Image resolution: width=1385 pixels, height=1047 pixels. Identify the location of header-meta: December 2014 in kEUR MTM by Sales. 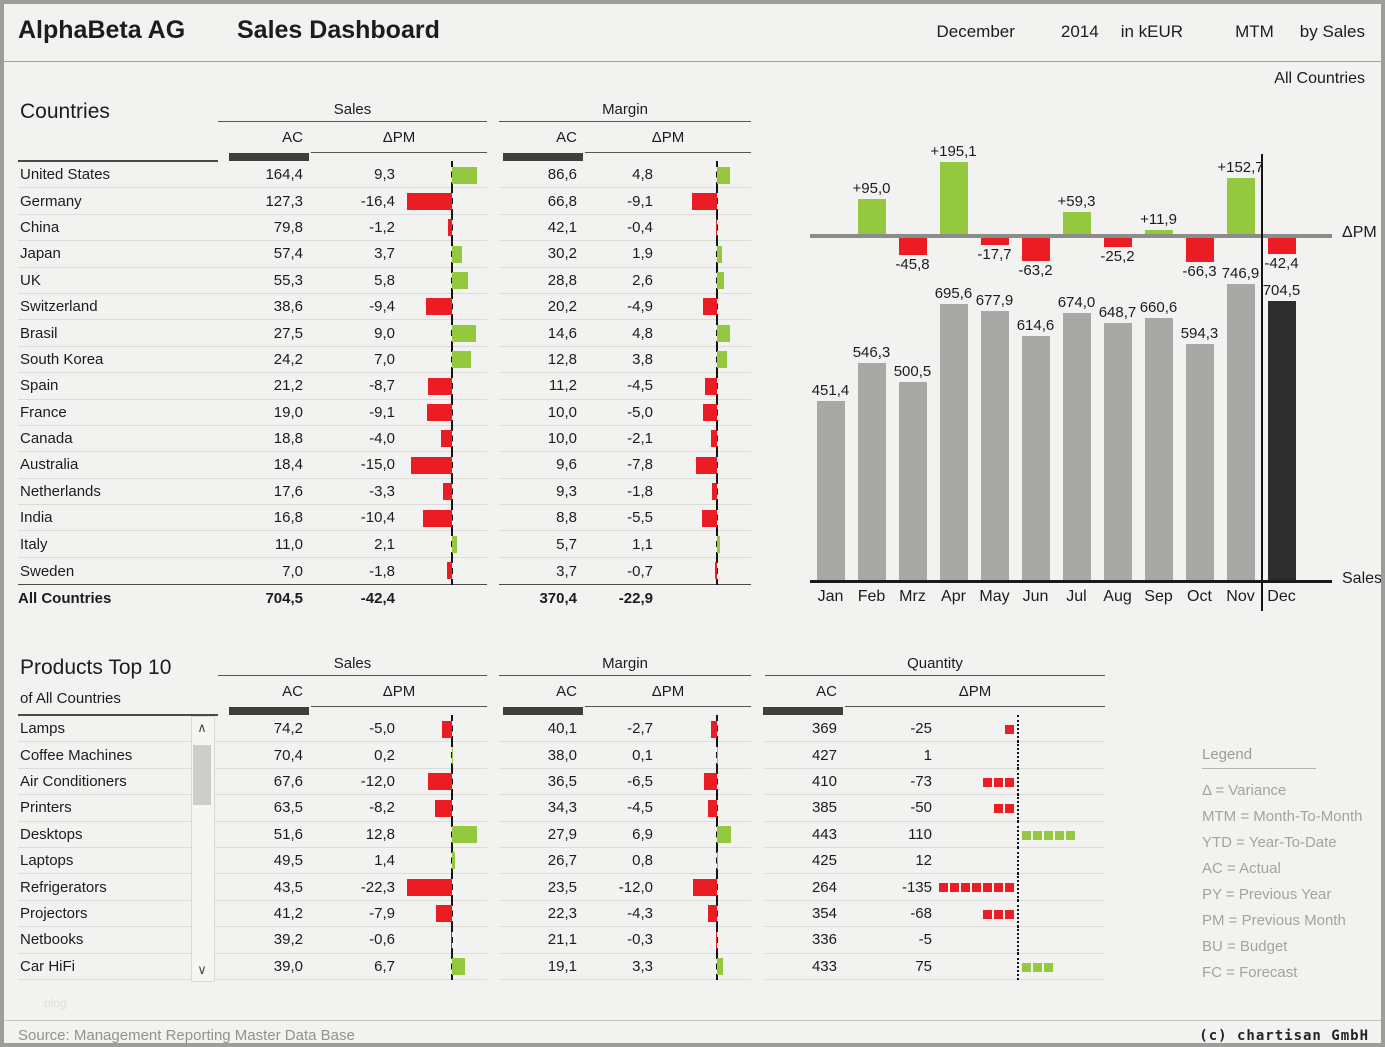
(1150, 32).